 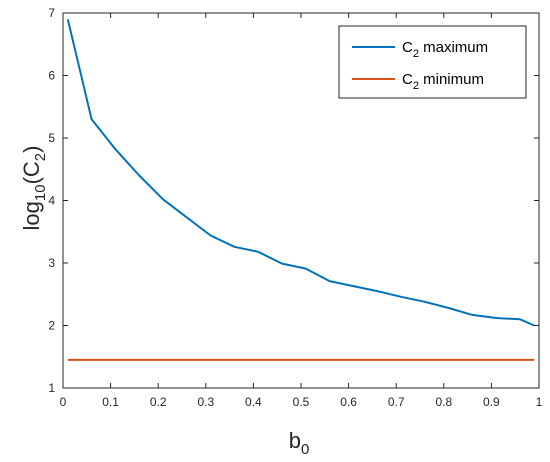 I want to click on x-tick-label: 1, so click(x=539, y=402).